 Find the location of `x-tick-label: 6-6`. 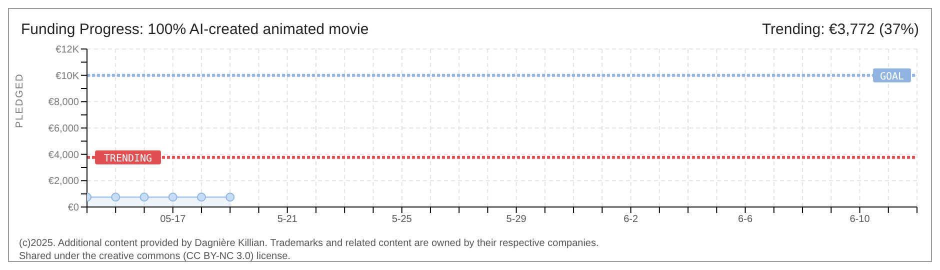

x-tick-label: 6-6 is located at coordinates (745, 220).